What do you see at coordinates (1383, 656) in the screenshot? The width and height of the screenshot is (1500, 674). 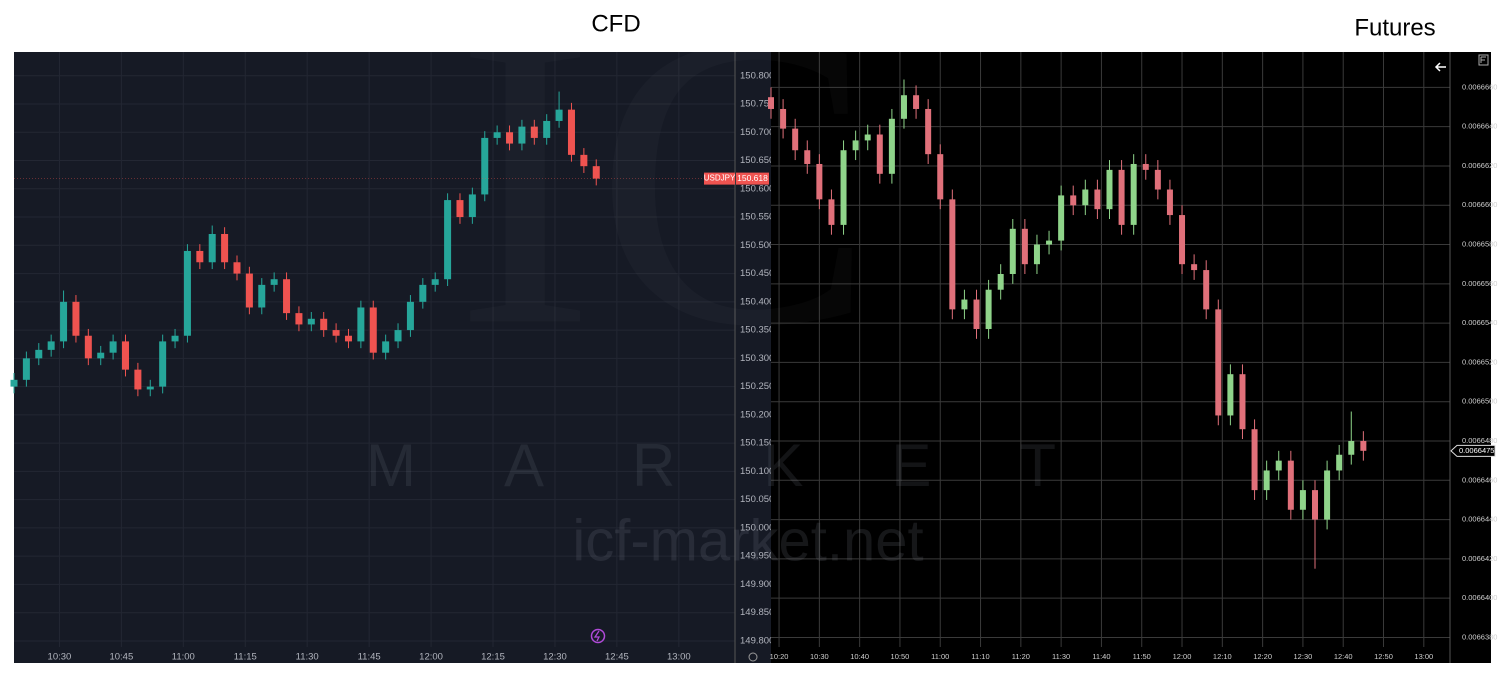 I see `x-tick-label: 12:50` at bounding box center [1383, 656].